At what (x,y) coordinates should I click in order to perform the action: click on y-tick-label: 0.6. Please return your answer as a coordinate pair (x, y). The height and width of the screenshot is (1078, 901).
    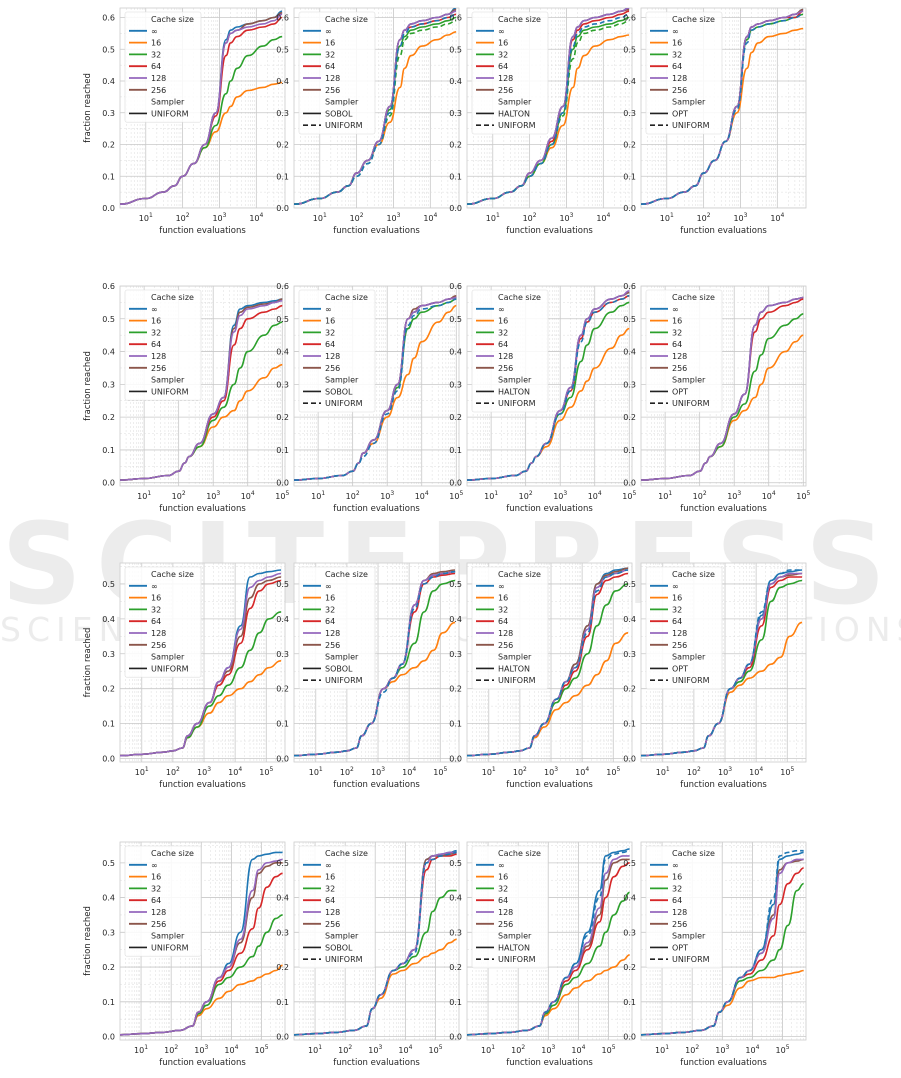
    Looking at the image, I should click on (108, 18).